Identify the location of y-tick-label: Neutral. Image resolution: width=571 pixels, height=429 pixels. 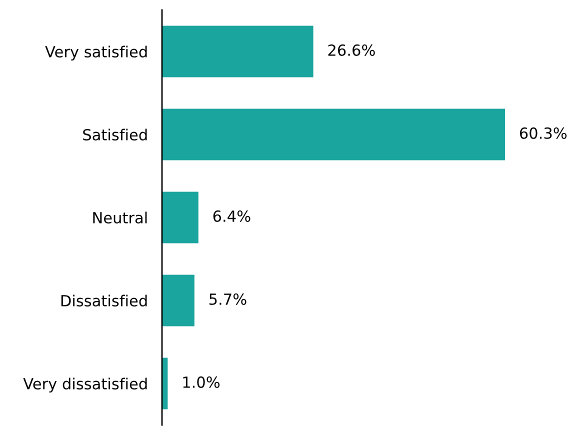
(120, 218).